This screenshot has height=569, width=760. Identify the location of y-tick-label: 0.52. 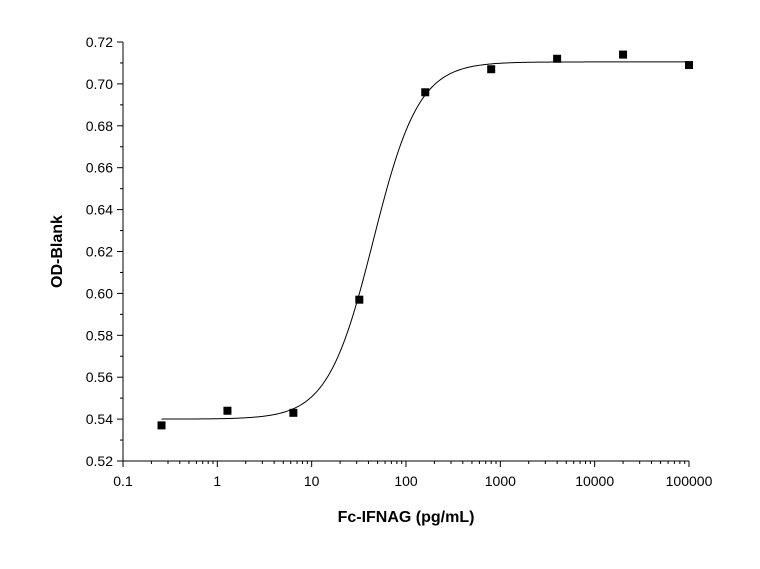
(99, 461).